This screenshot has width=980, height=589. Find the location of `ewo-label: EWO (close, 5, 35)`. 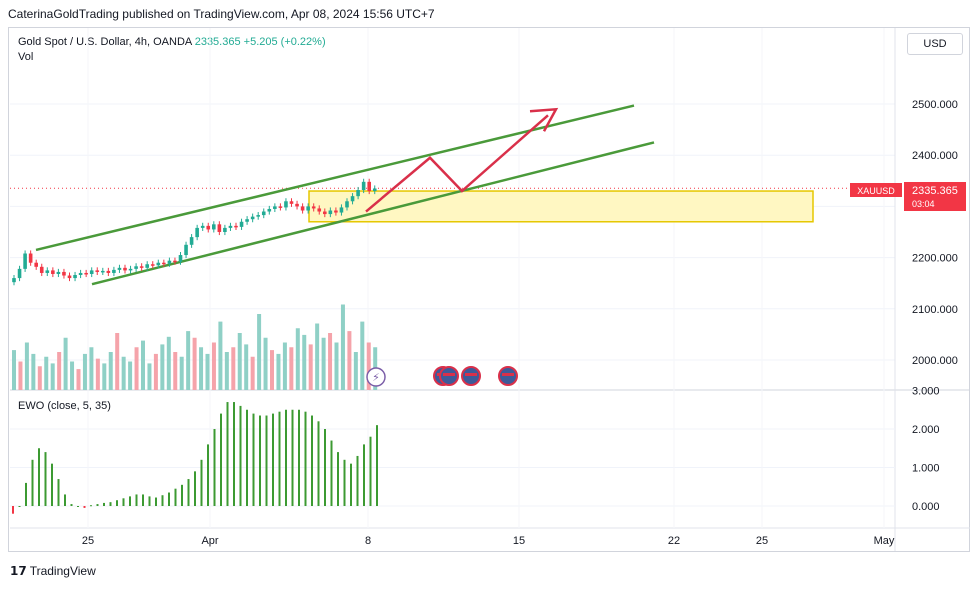

ewo-label: EWO (close, 5, 35) is located at coordinates (64, 406).